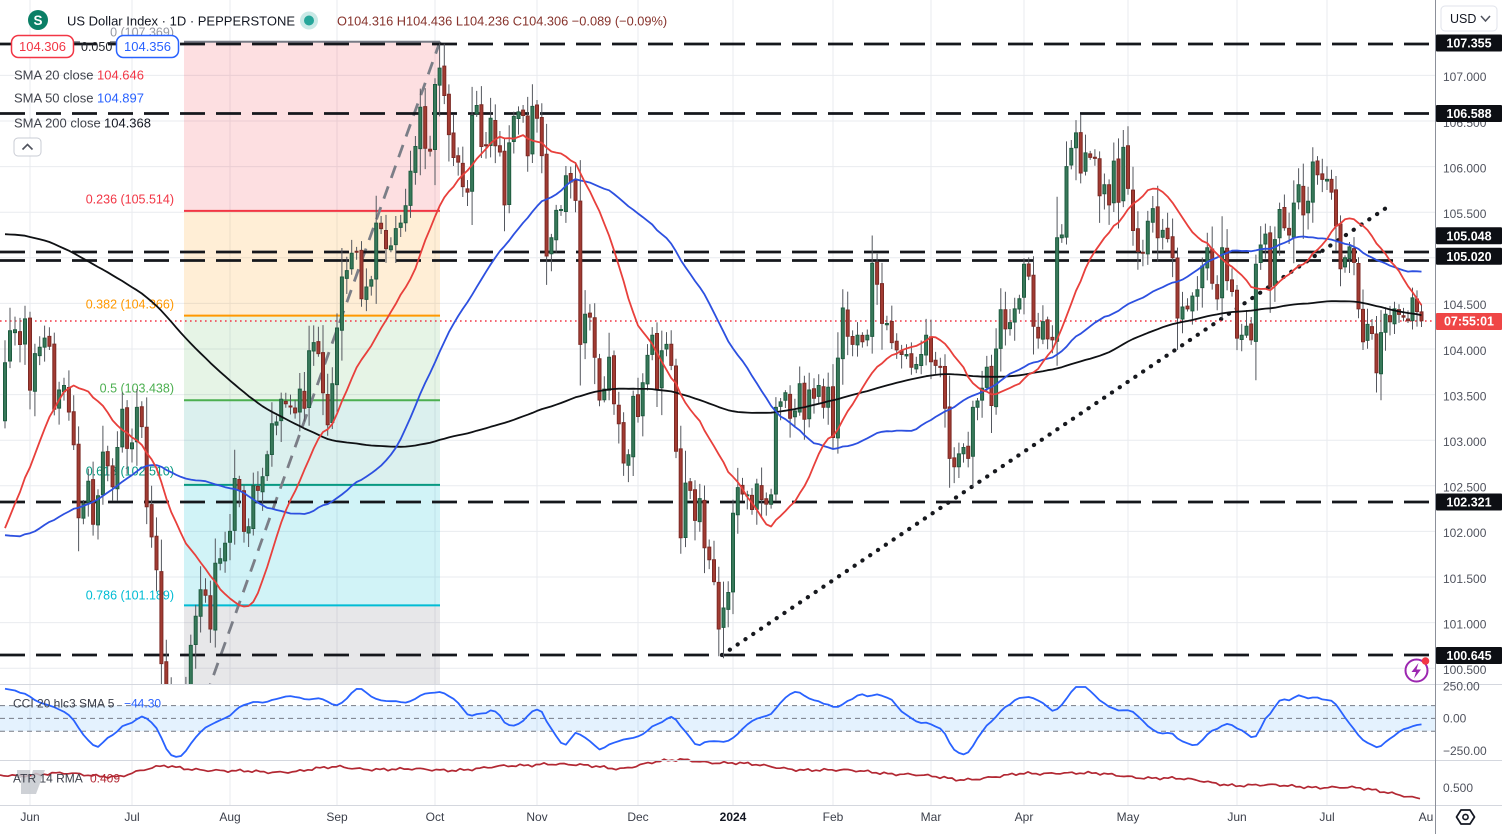 The width and height of the screenshot is (1502, 839). I want to click on svg-text: 105.500, so click(1465, 214).